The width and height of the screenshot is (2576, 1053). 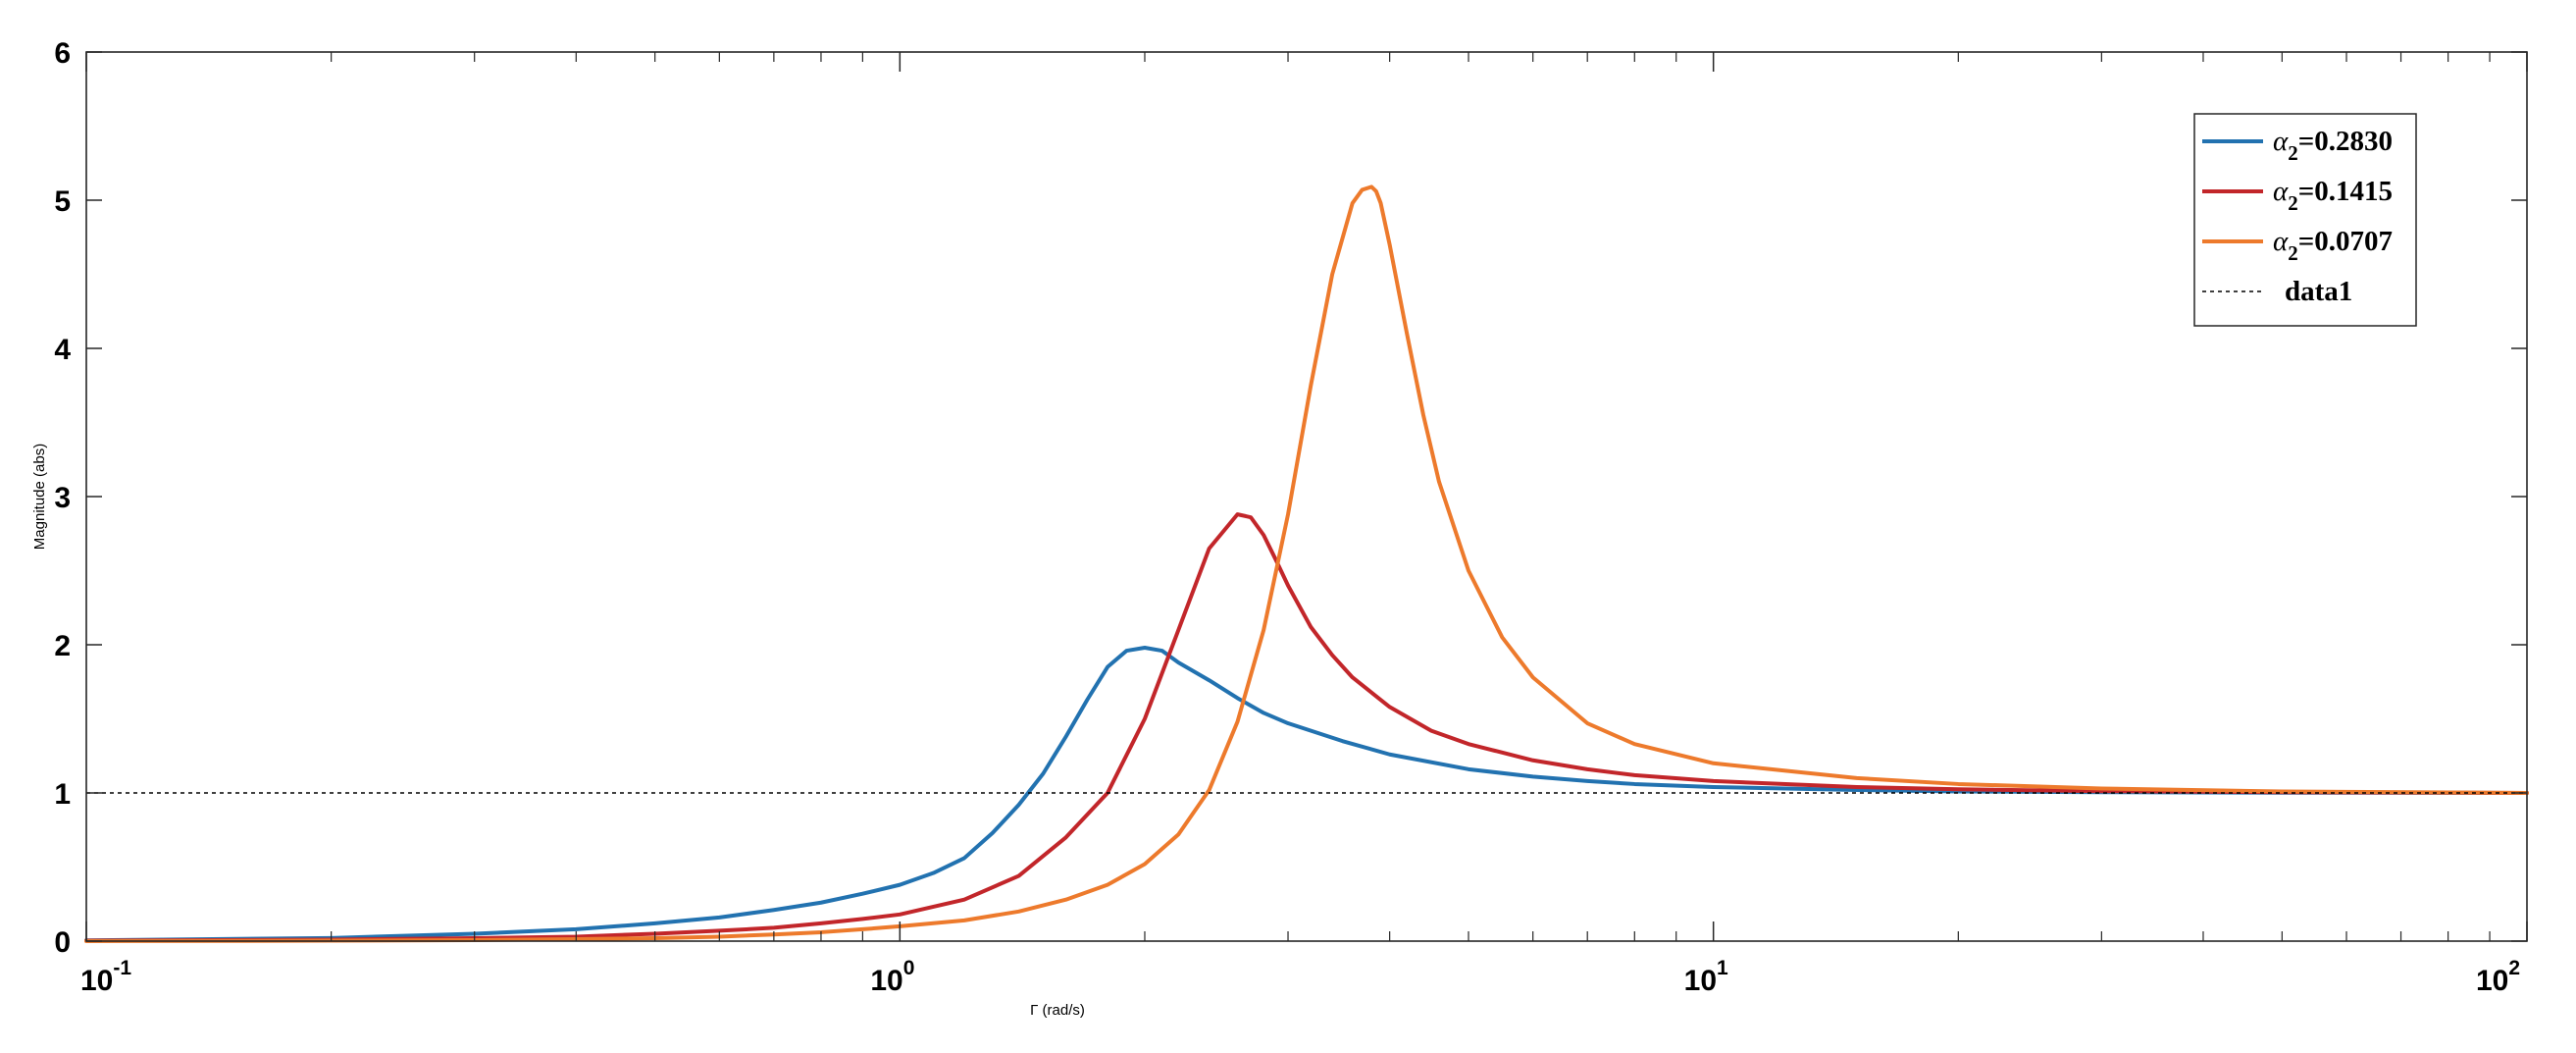 I want to click on y-axis-label: Magnitude (abs), so click(x=39, y=497).